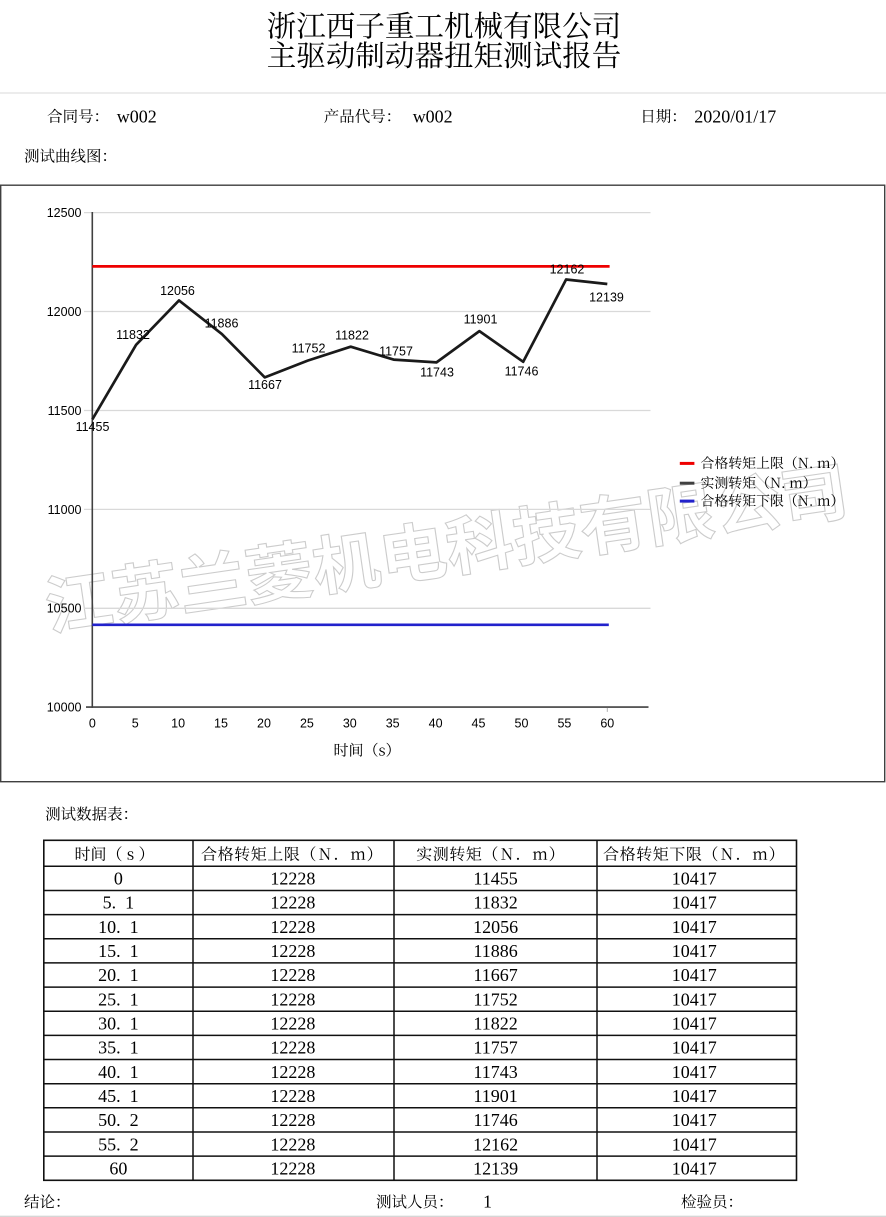 The height and width of the screenshot is (1217, 886). What do you see at coordinates (264, 724) in the screenshot?
I see `svg-text: 20` at bounding box center [264, 724].